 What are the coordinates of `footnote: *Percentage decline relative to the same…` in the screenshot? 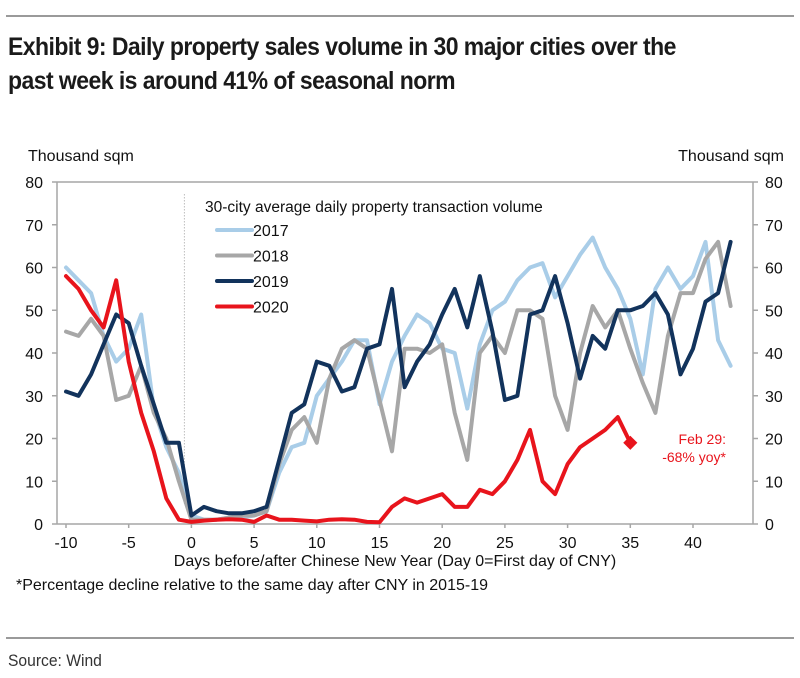 It's located at (252, 585).